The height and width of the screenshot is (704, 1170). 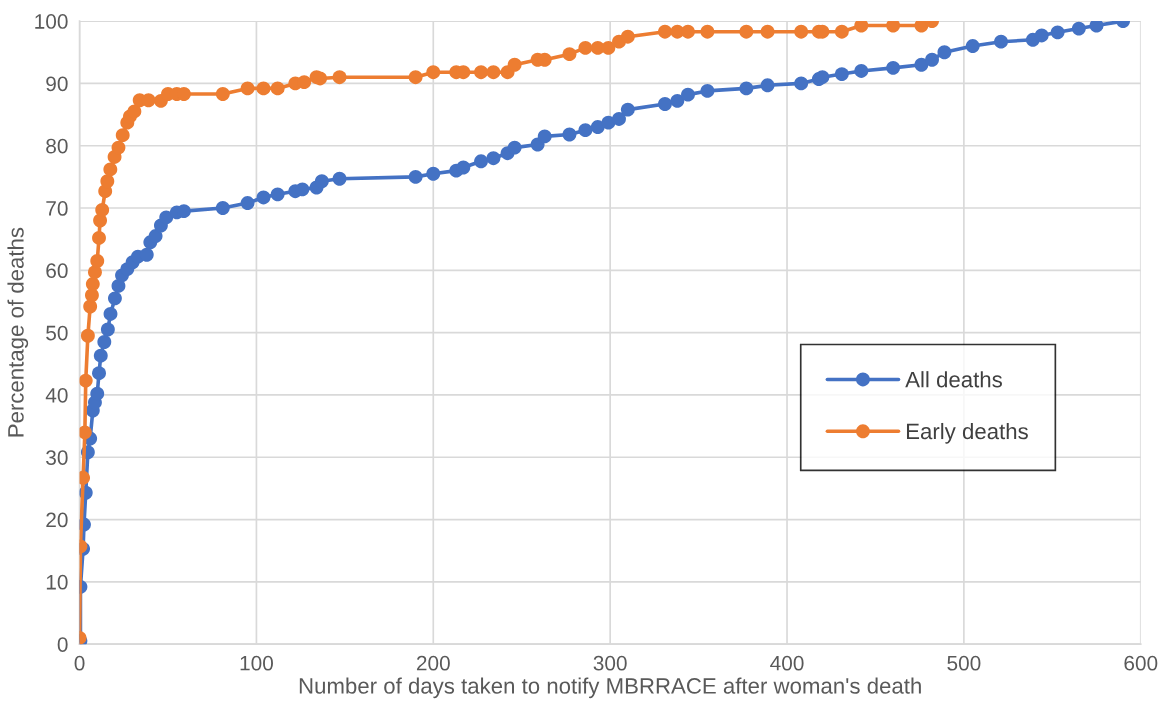 What do you see at coordinates (967, 433) in the screenshot?
I see `legend-label: Early deaths` at bounding box center [967, 433].